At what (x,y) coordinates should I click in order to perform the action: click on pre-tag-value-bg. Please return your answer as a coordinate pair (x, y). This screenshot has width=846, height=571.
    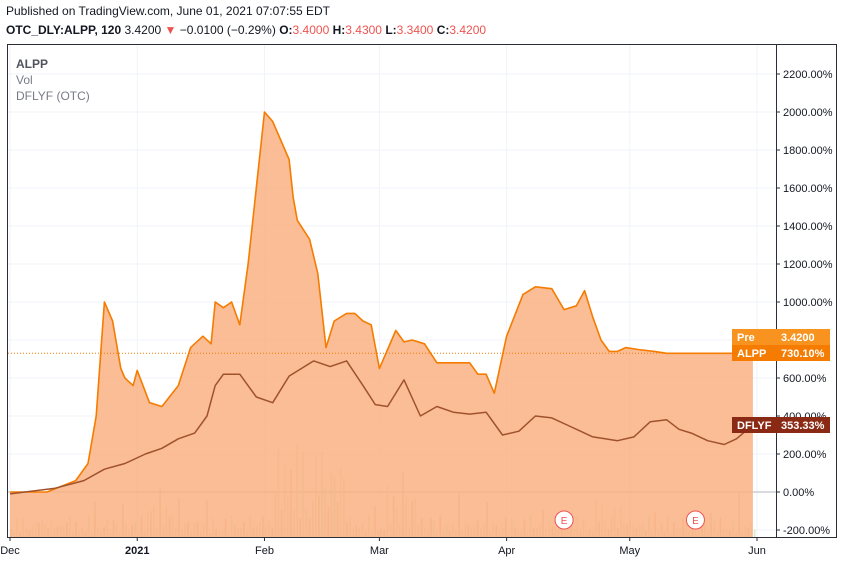
    Looking at the image, I should click on (803, 337).